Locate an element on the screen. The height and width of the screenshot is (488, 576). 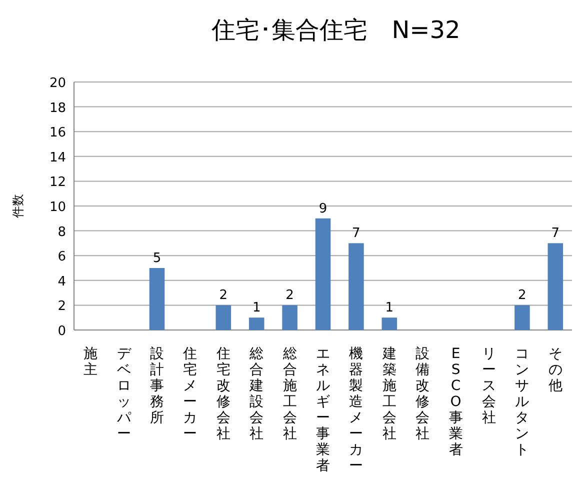
x-tick-label: リース会社 is located at coordinates (489, 386).